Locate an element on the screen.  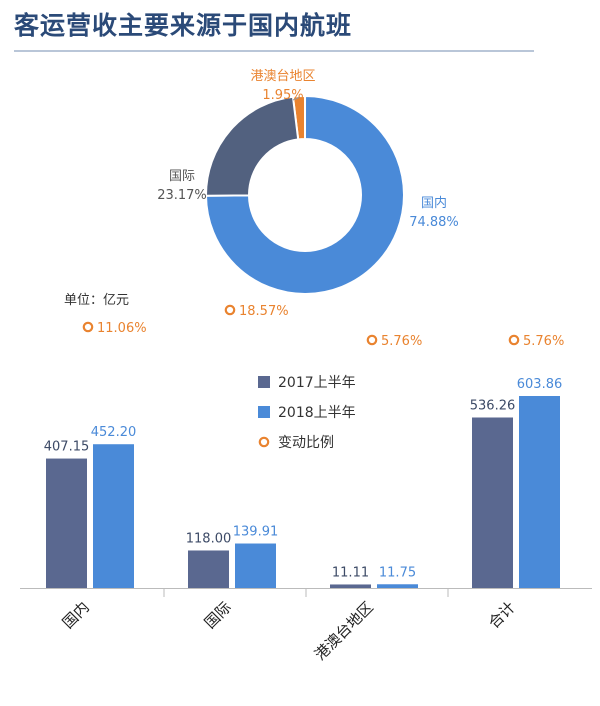
page-title: 客运营收主要来源于国内航班 is located at coordinates (183, 25).